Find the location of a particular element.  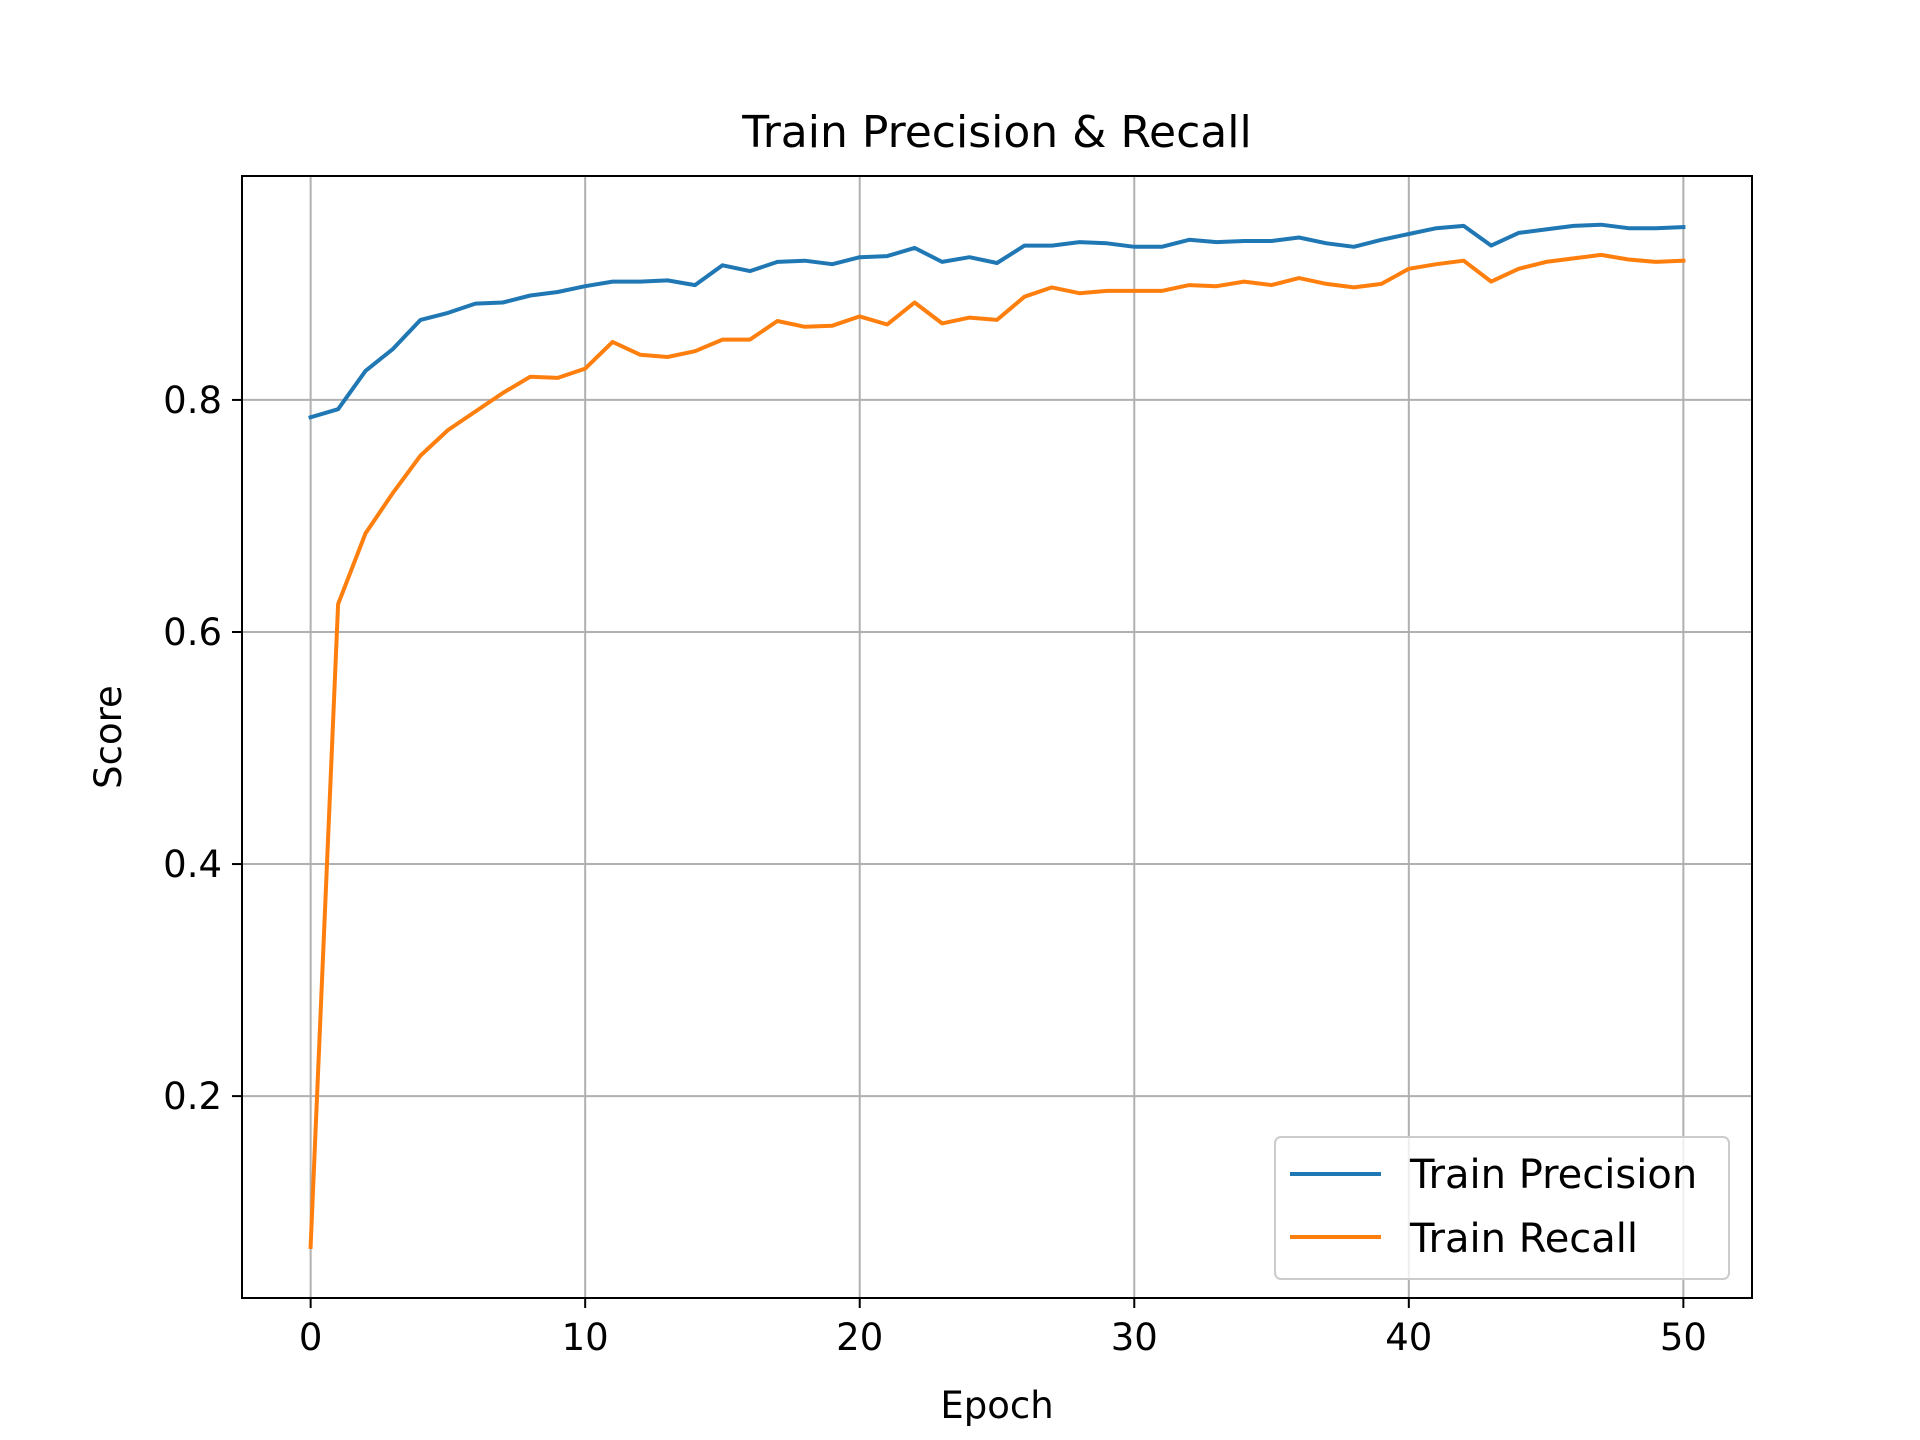

x-tick-label: 30 is located at coordinates (1134, 1337).